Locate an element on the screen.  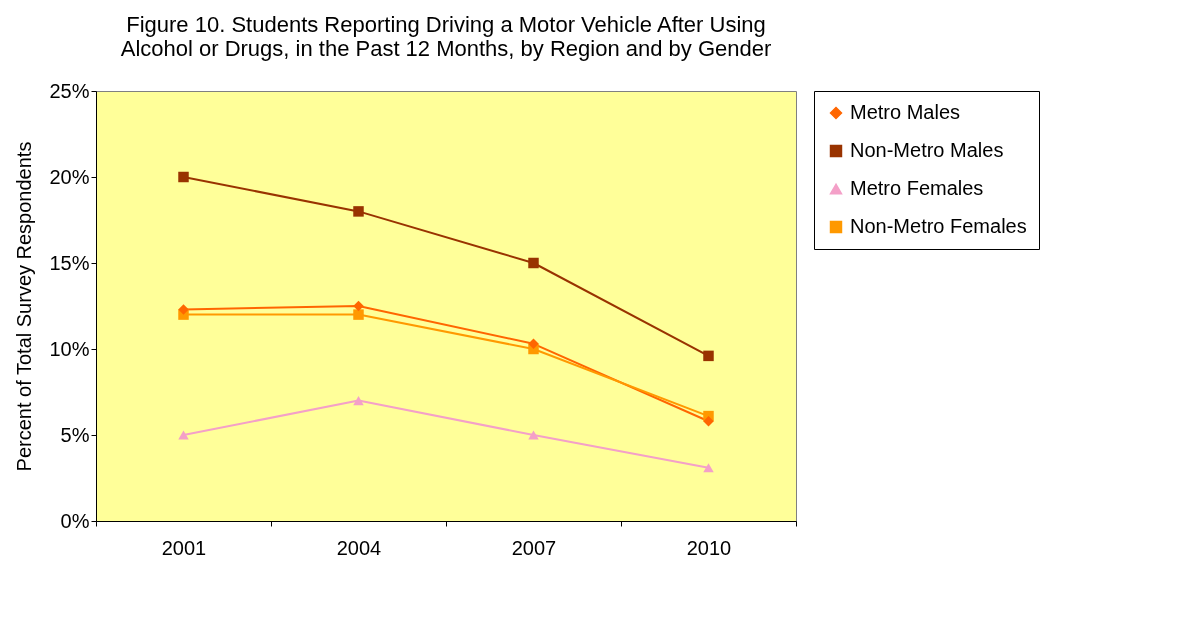
y-tick-label: 10% is located at coordinates (69, 348).